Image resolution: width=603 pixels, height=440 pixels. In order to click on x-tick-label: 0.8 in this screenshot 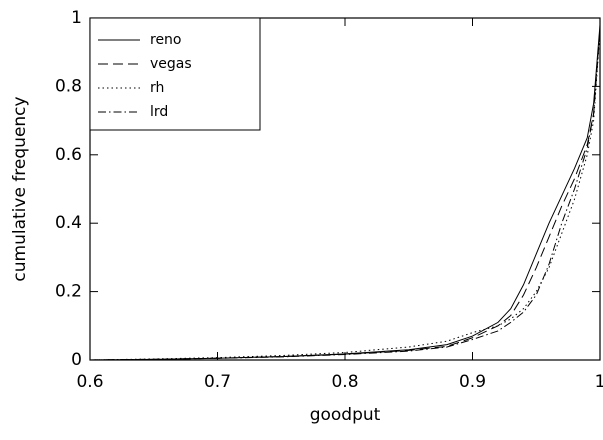, I will do `click(344, 382)`.